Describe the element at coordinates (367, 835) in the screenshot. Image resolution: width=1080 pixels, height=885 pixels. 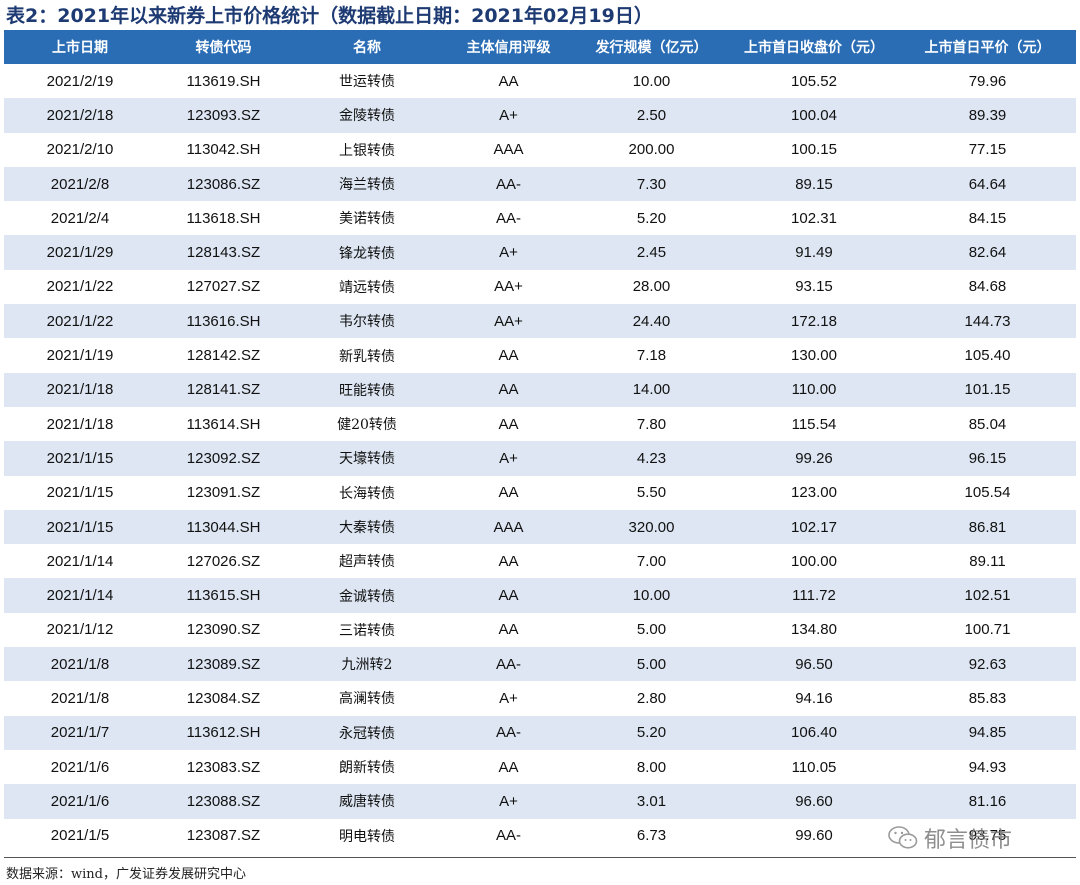
I see `cell-bond-name: 明电转债` at that location.